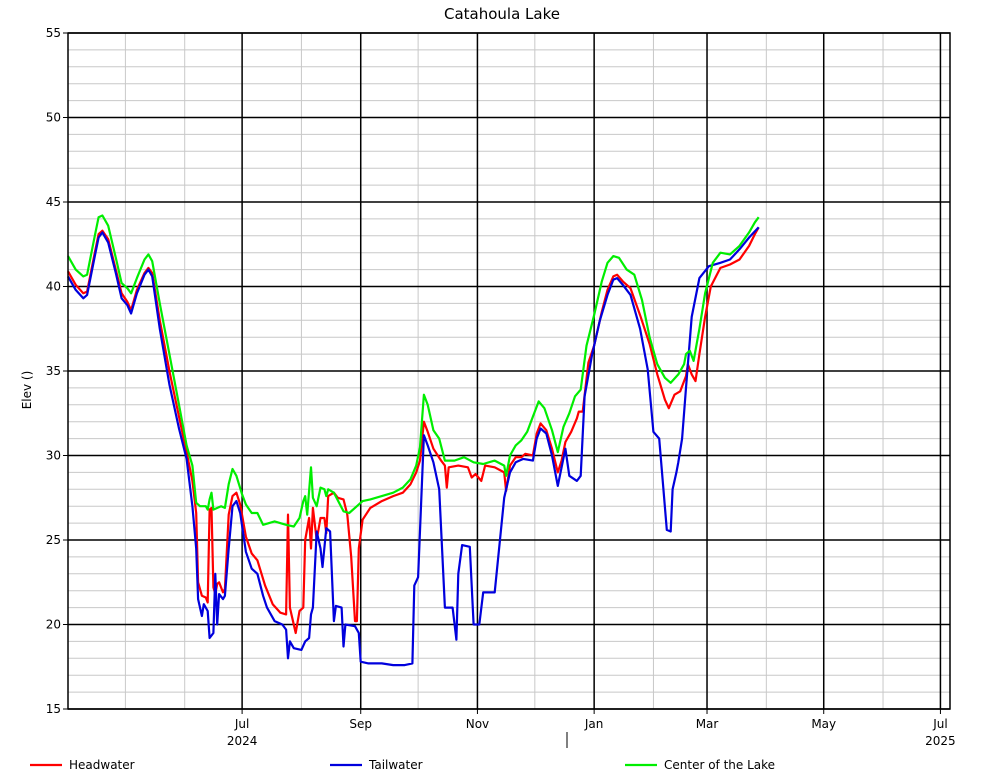 Image resolution: width=1001 pixels, height=780 pixels. Describe the element at coordinates (719, 765) in the screenshot. I see `legend-label: Center of the Lake` at that location.